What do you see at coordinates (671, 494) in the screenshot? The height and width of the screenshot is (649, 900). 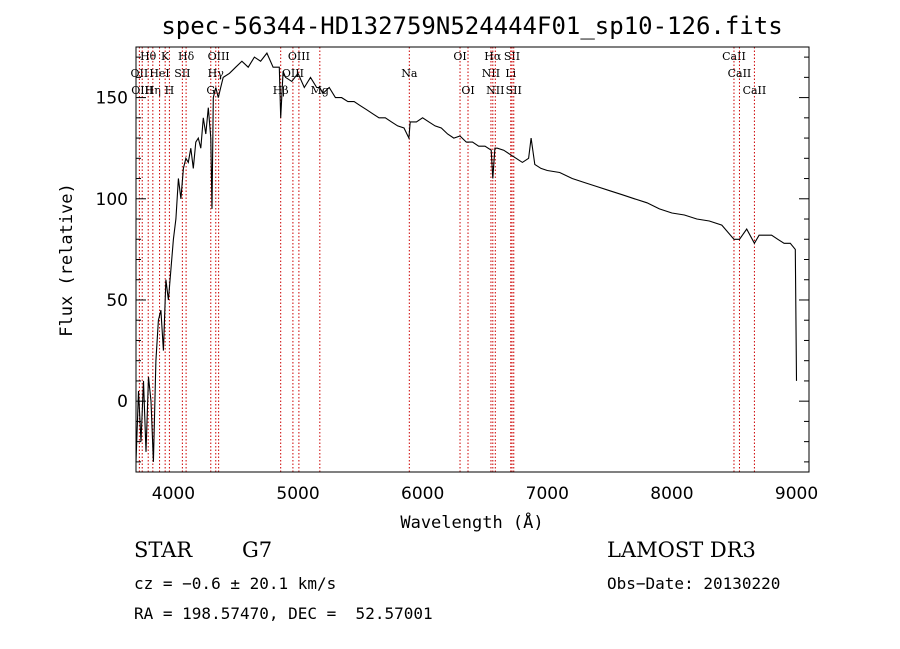 I see `x-tick-label: 8000` at bounding box center [671, 494].